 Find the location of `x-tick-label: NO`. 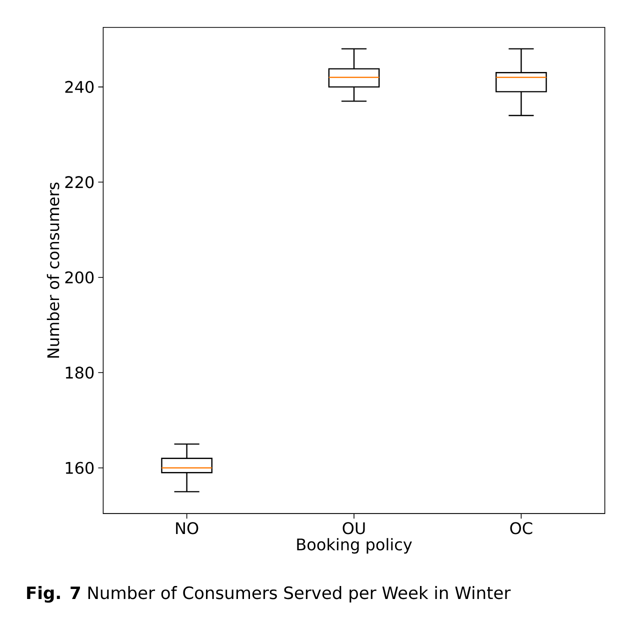

x-tick-label: NO is located at coordinates (187, 528).